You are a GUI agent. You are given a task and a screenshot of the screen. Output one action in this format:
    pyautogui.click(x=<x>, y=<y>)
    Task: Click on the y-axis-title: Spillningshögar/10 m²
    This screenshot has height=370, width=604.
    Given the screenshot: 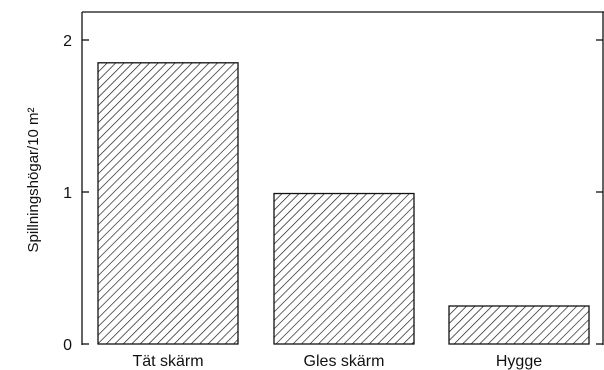 What is the action you would take?
    pyautogui.click(x=33, y=179)
    